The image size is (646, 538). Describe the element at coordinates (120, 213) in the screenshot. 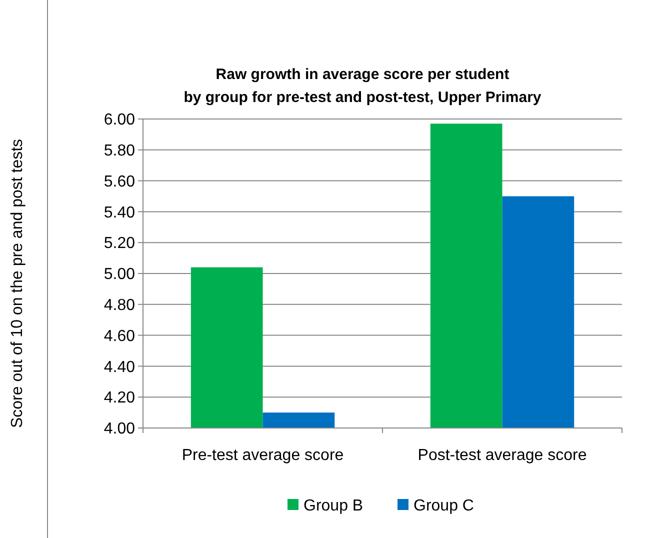

I see `y-tick-label: 5.40` at that location.